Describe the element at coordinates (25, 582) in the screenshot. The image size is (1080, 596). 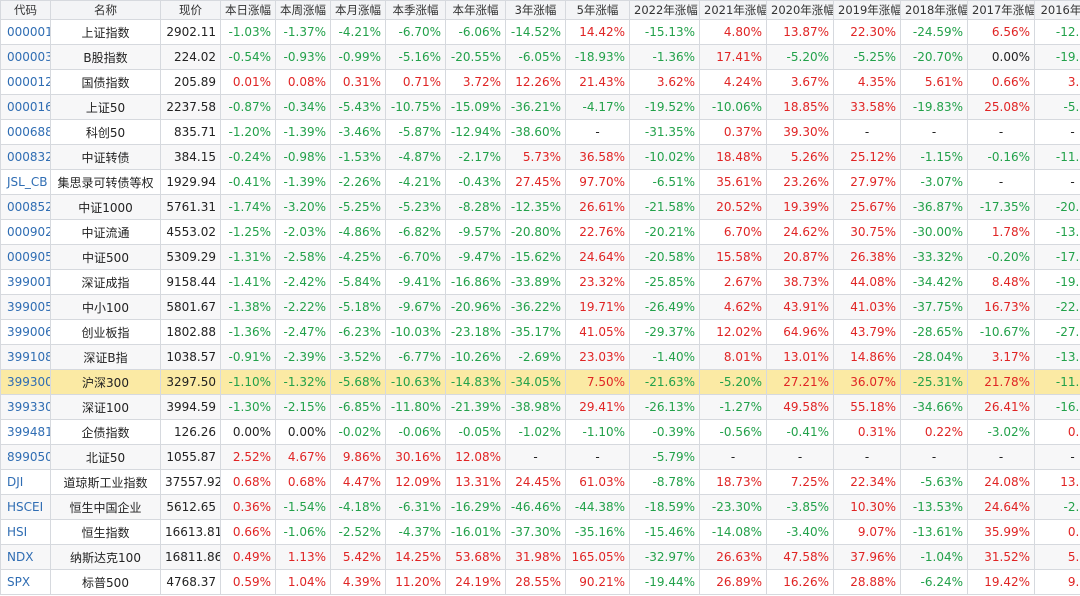
I see `index-code-link: SPX` at that location.